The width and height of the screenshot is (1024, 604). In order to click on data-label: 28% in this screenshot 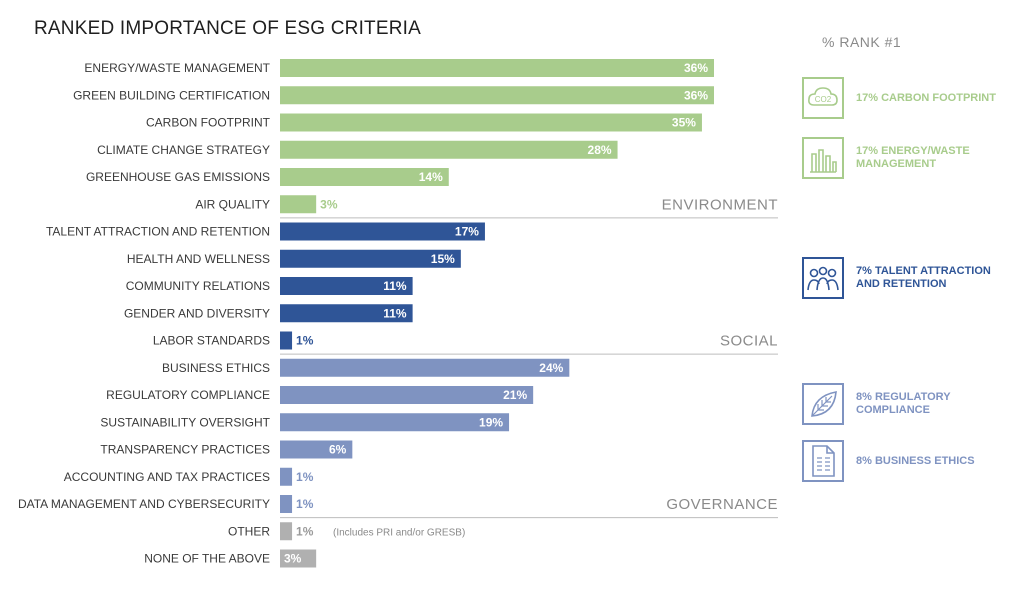, I will do `click(600, 150)`.